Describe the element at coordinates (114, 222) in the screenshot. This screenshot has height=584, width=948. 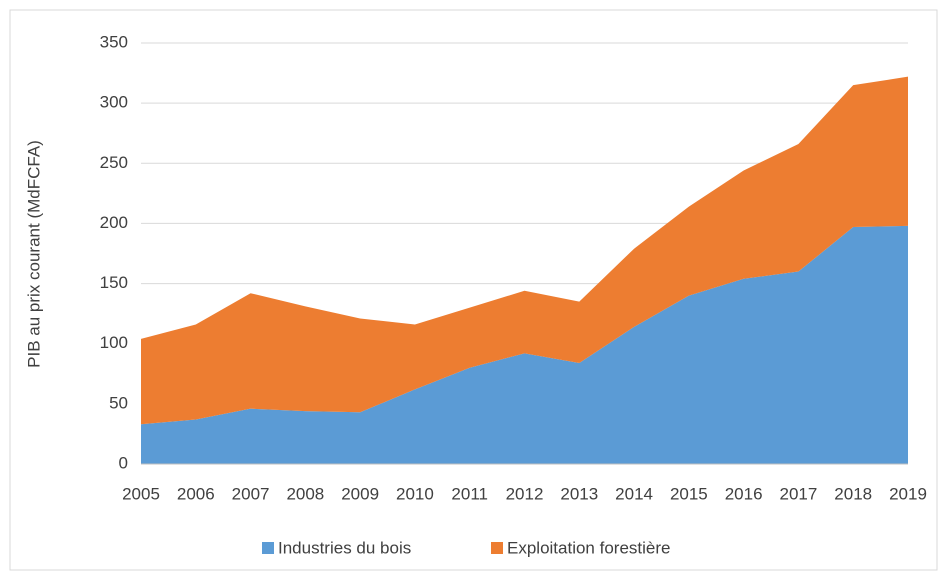
I see `y-tick-label: 200` at that location.